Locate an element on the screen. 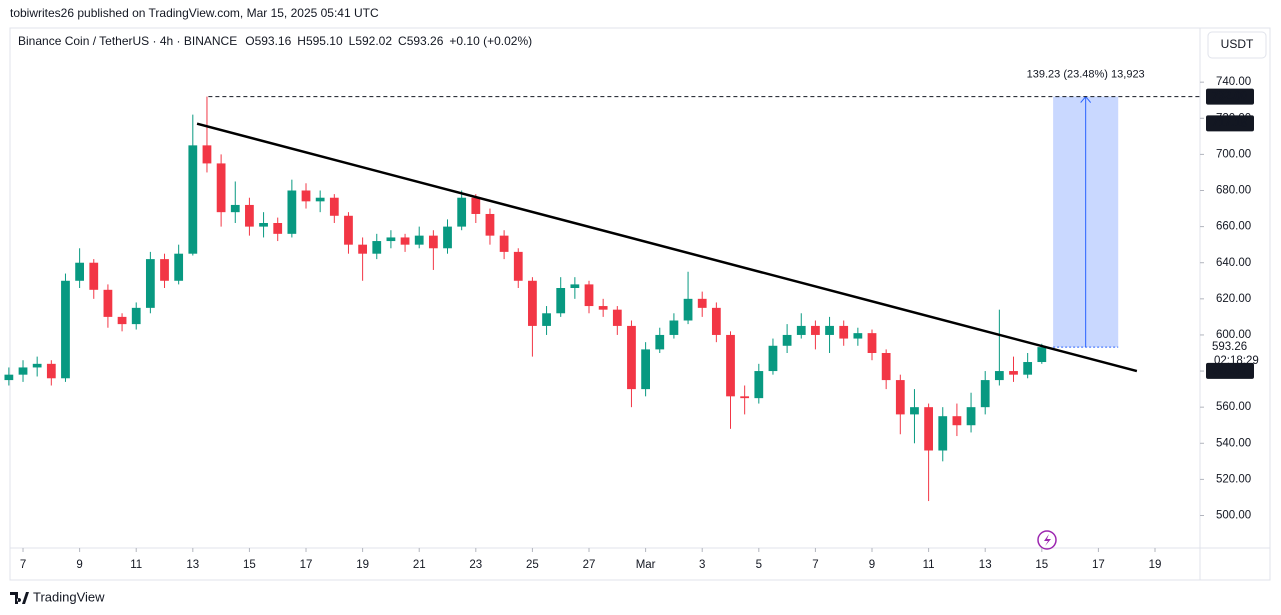 The height and width of the screenshot is (615, 1281). legend-key: C is located at coordinates (402, 41).